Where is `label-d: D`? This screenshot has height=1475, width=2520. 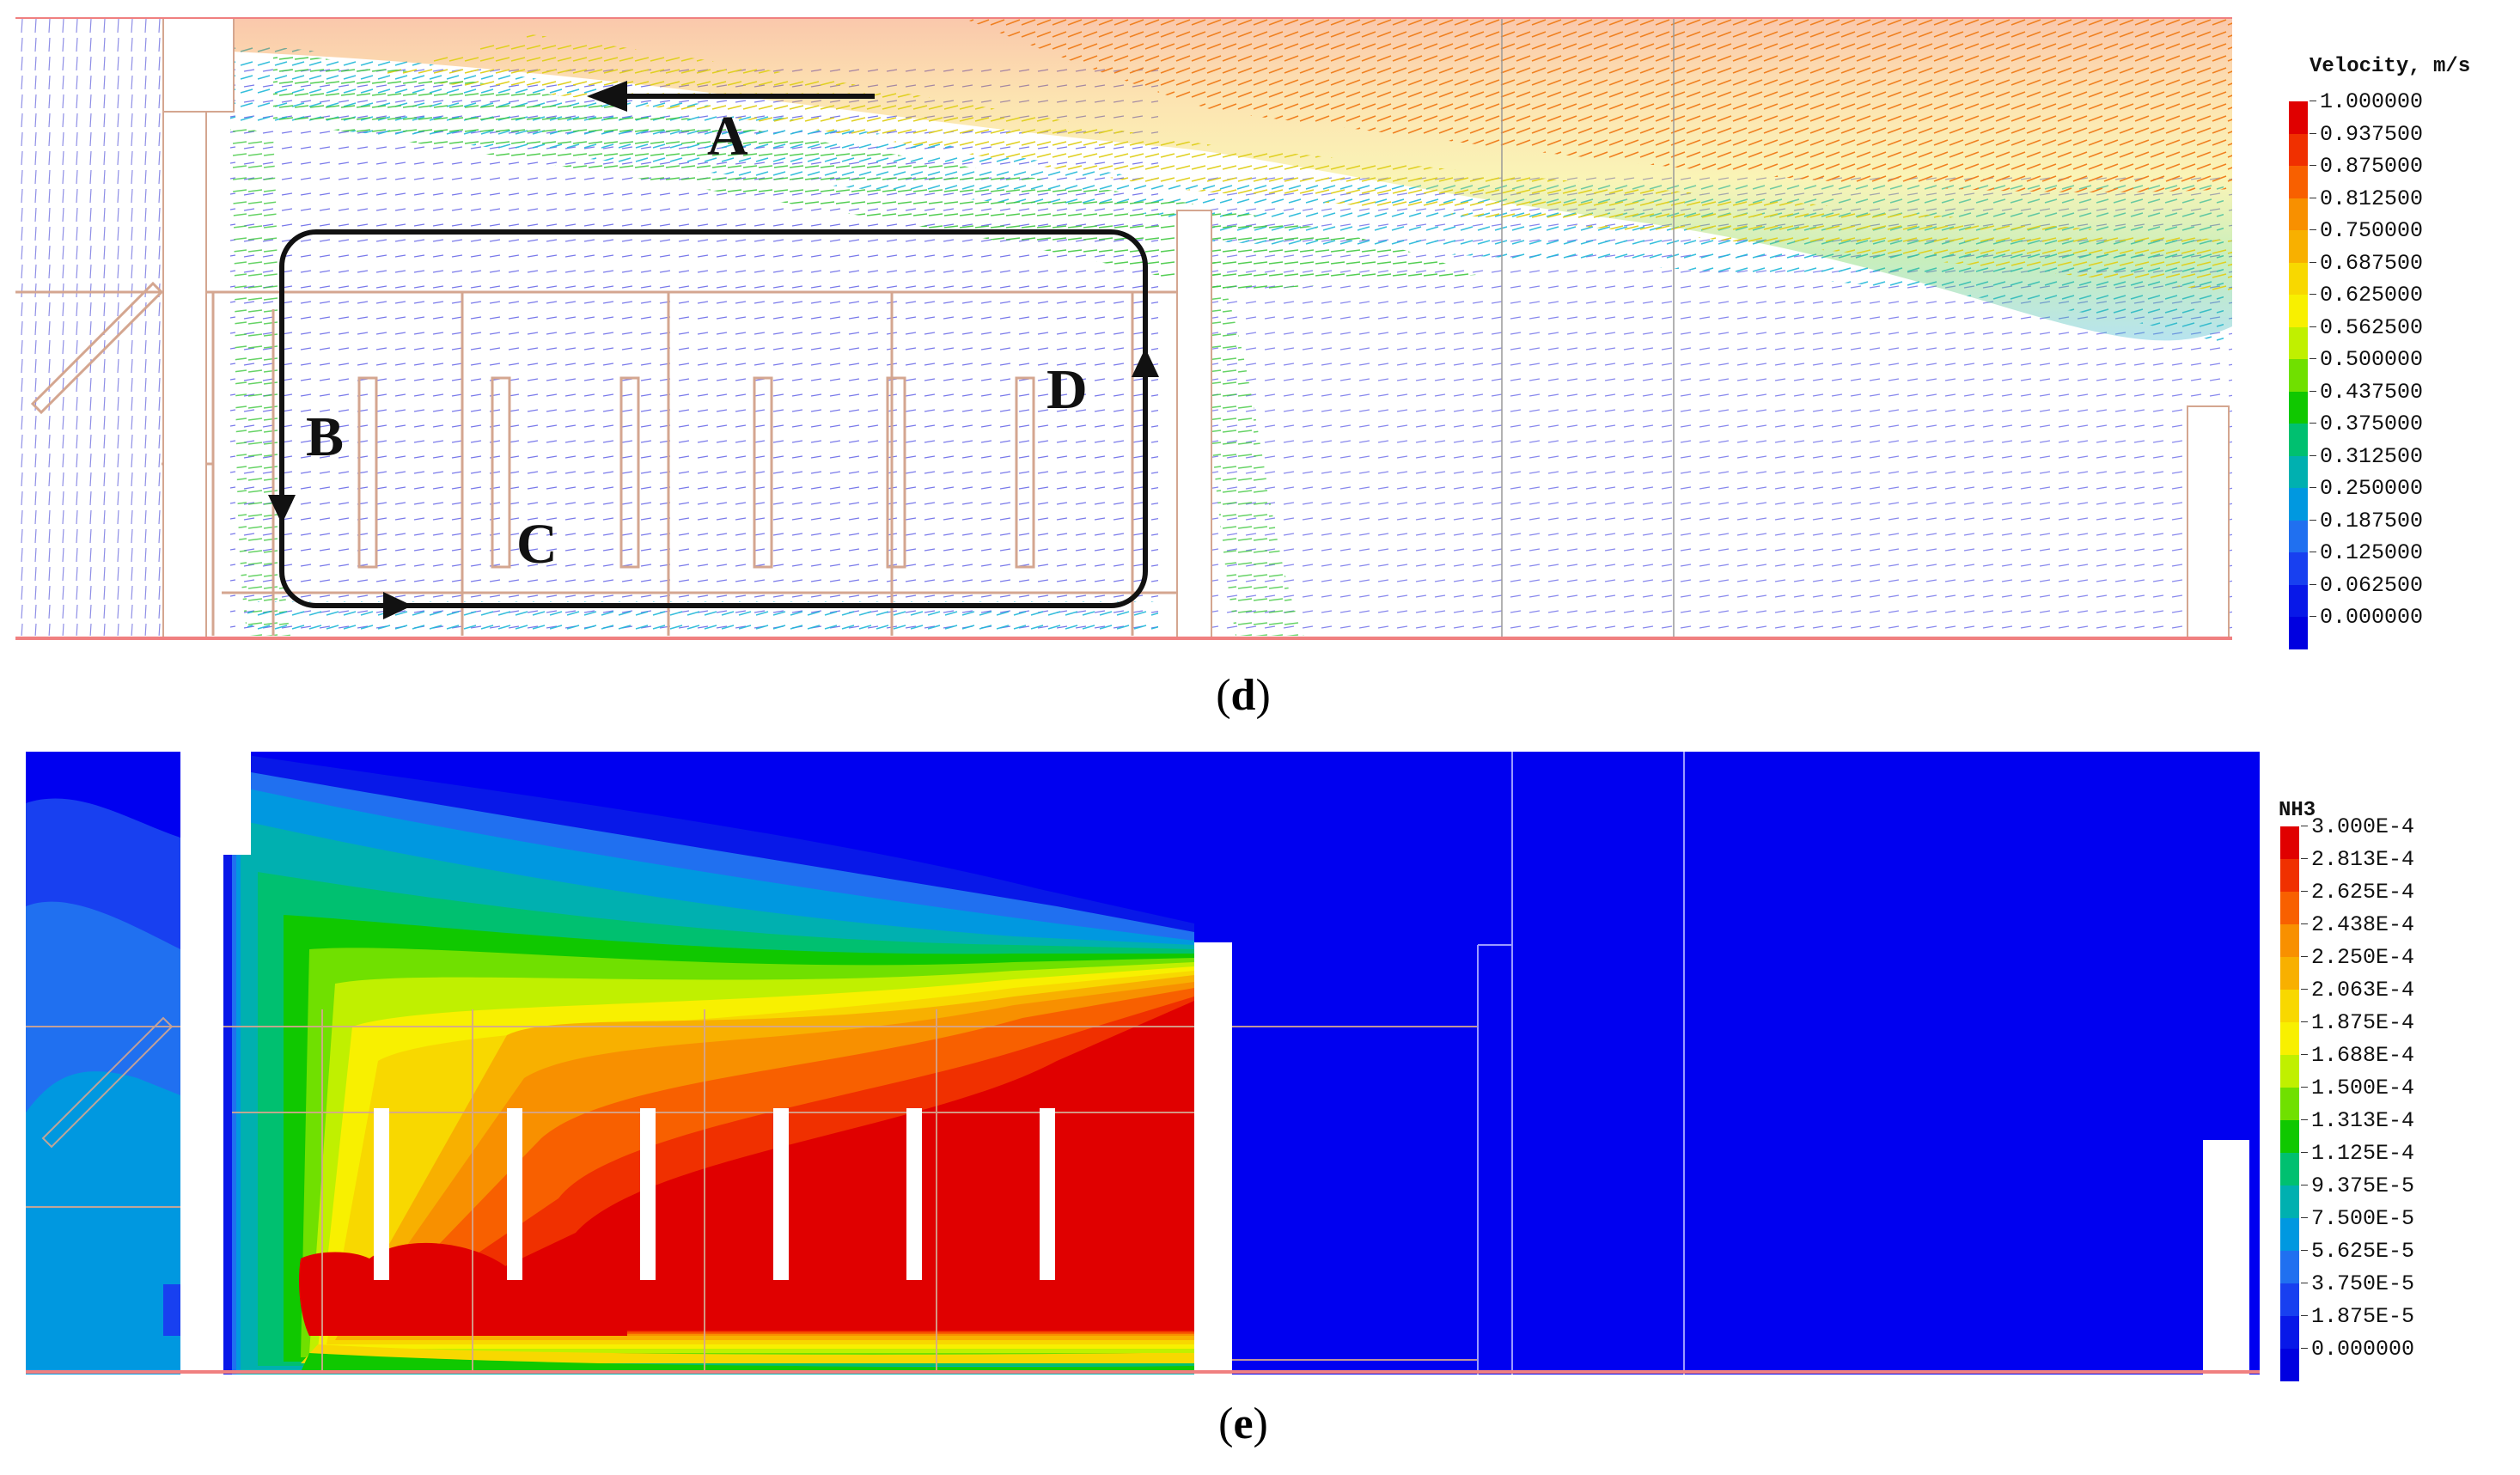
label-d: D is located at coordinates (1067, 390).